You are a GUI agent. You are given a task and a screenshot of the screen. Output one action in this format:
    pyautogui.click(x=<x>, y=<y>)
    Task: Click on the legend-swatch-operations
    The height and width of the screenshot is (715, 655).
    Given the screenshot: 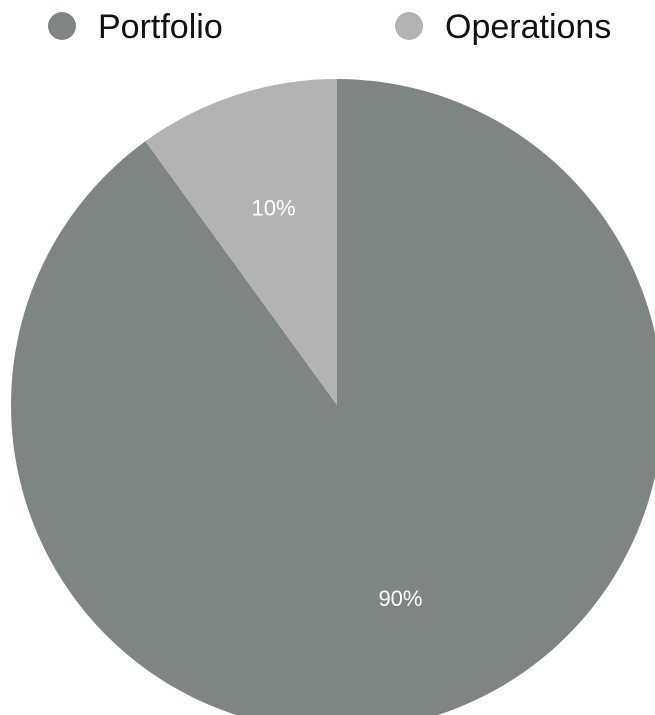 What is the action you would take?
    pyautogui.click(x=409, y=26)
    